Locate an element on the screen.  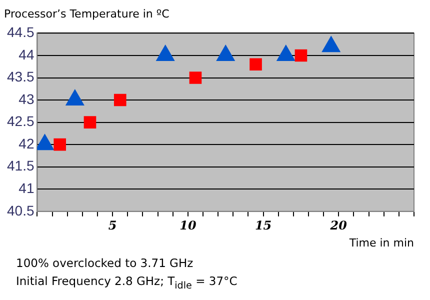
y-tick-label: 41 is located at coordinates (26, 188).